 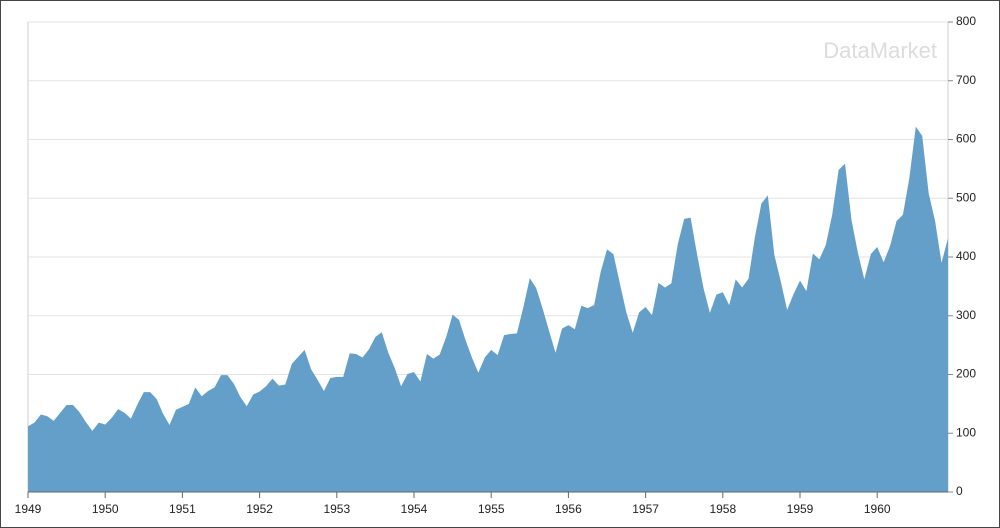 I want to click on x-tick-label: 1956, so click(x=568, y=509).